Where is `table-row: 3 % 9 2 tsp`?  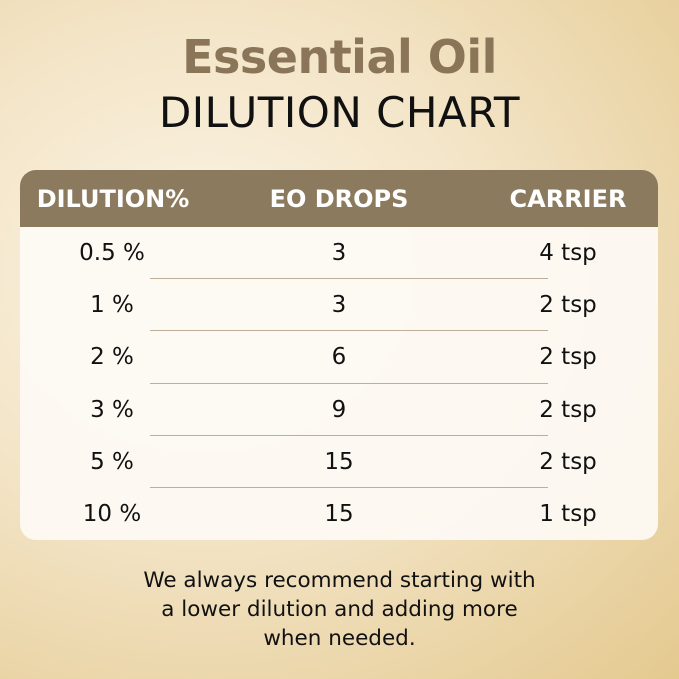
table-row: 3 % 9 2 tsp is located at coordinates (339, 410).